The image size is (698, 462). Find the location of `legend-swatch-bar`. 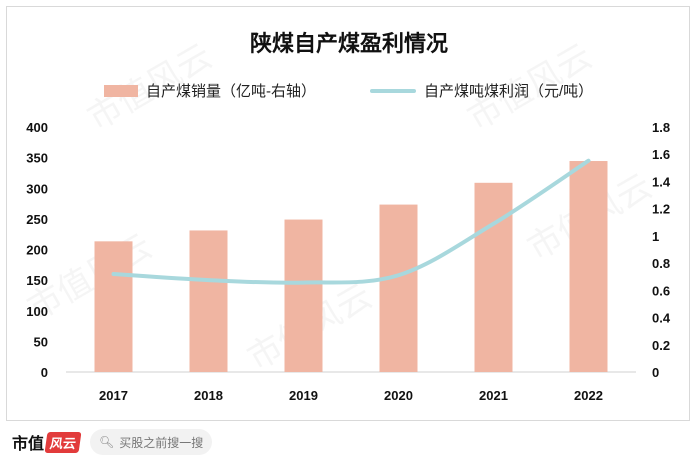

legend-swatch-bar is located at coordinates (121, 90).